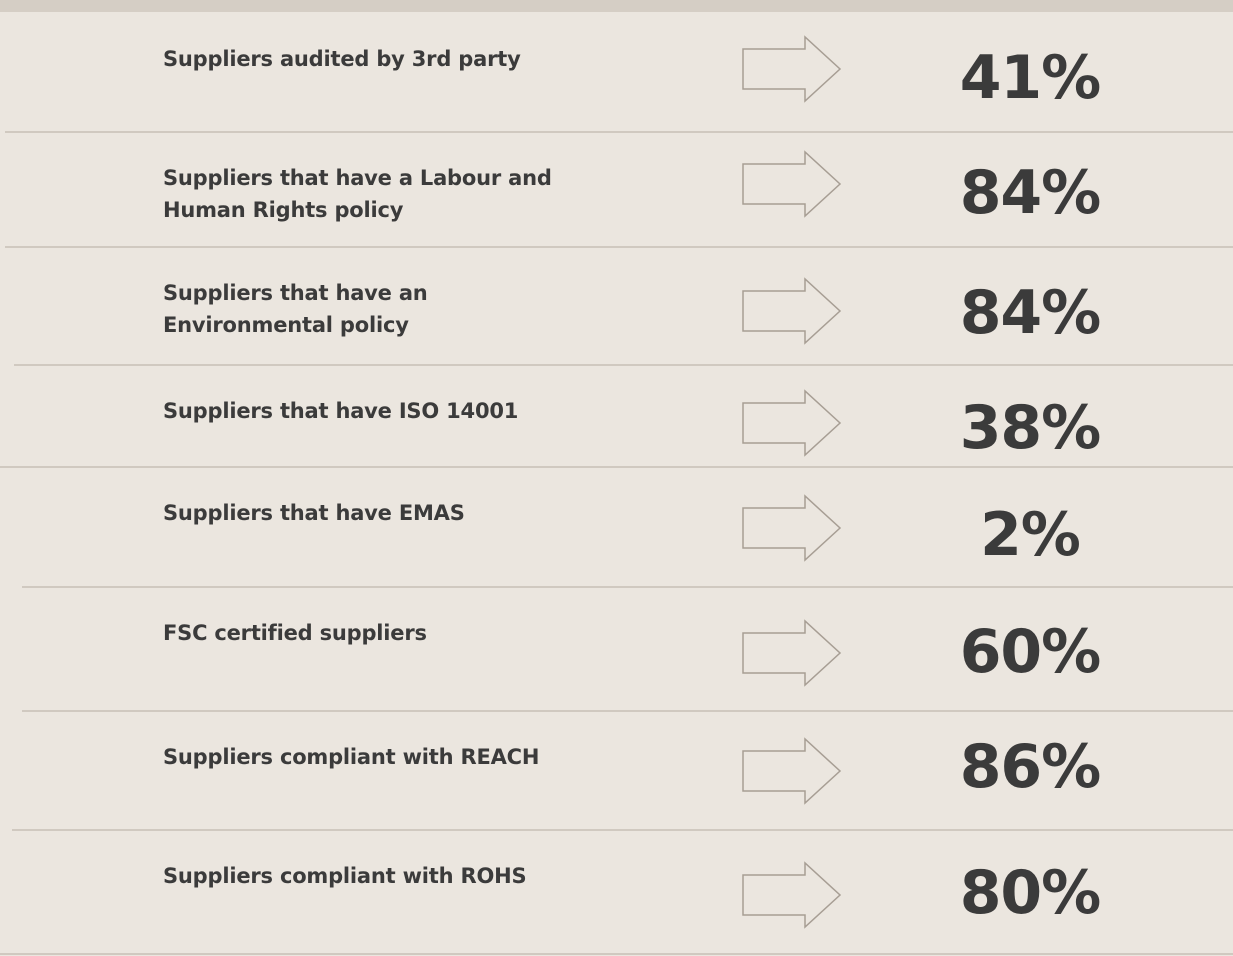  I want to click on row-value: 60%, so click(1030, 652).